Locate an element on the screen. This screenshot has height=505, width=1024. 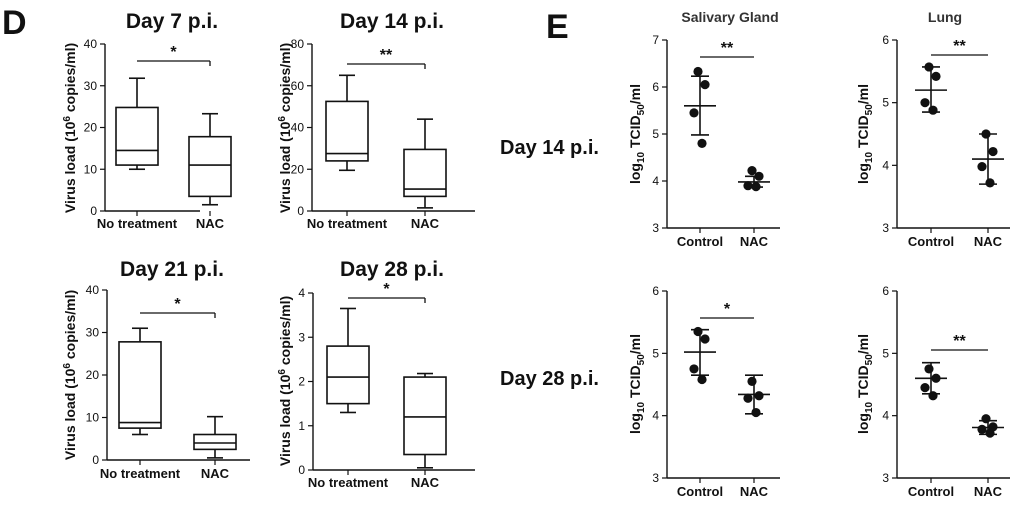
chart-title: Day 21 p.i. is located at coordinates (172, 269).